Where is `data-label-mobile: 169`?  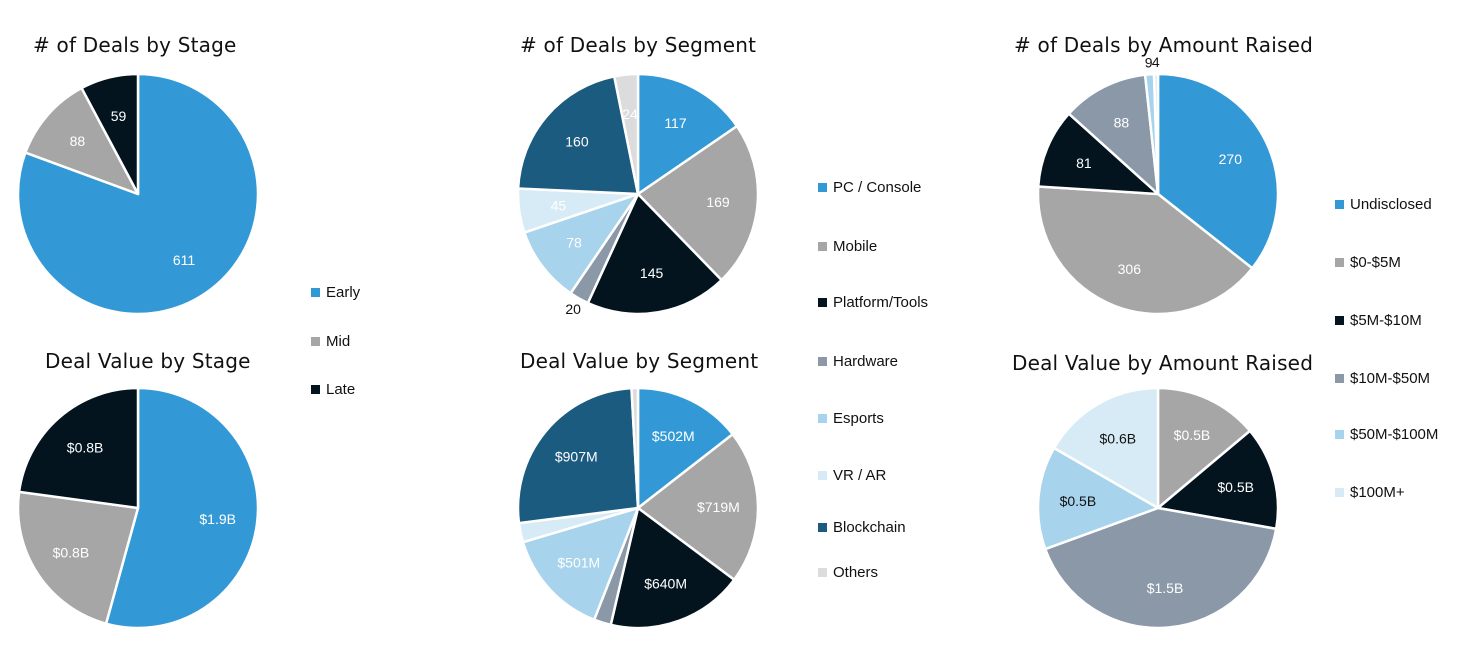 data-label-mobile: 169 is located at coordinates (718, 202).